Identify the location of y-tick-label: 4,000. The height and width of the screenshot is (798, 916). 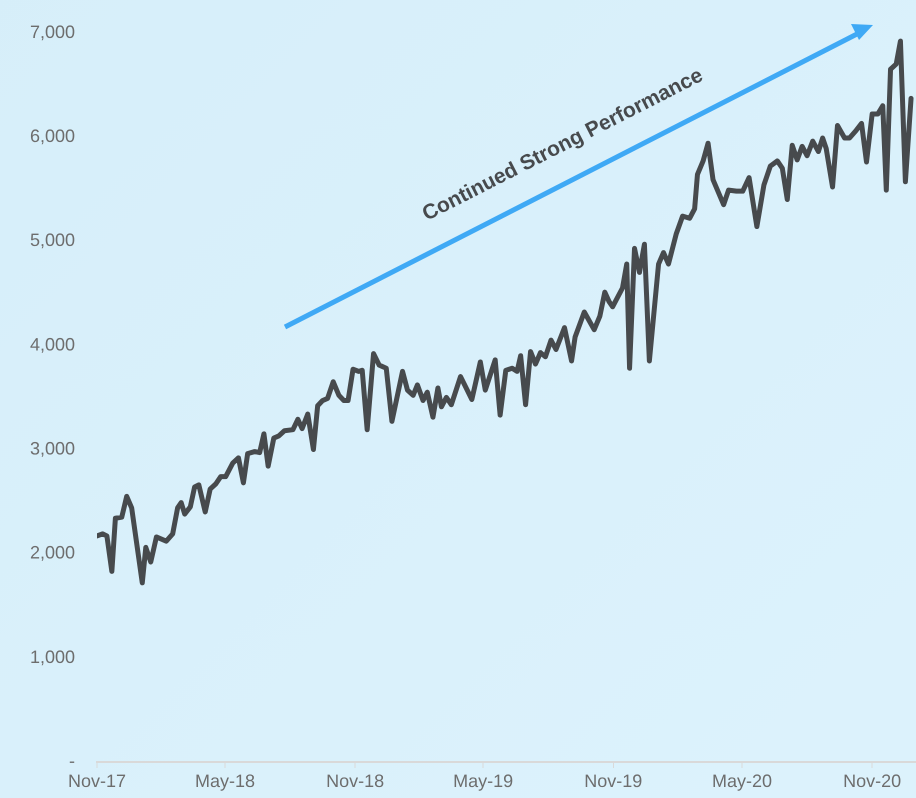
(52, 344).